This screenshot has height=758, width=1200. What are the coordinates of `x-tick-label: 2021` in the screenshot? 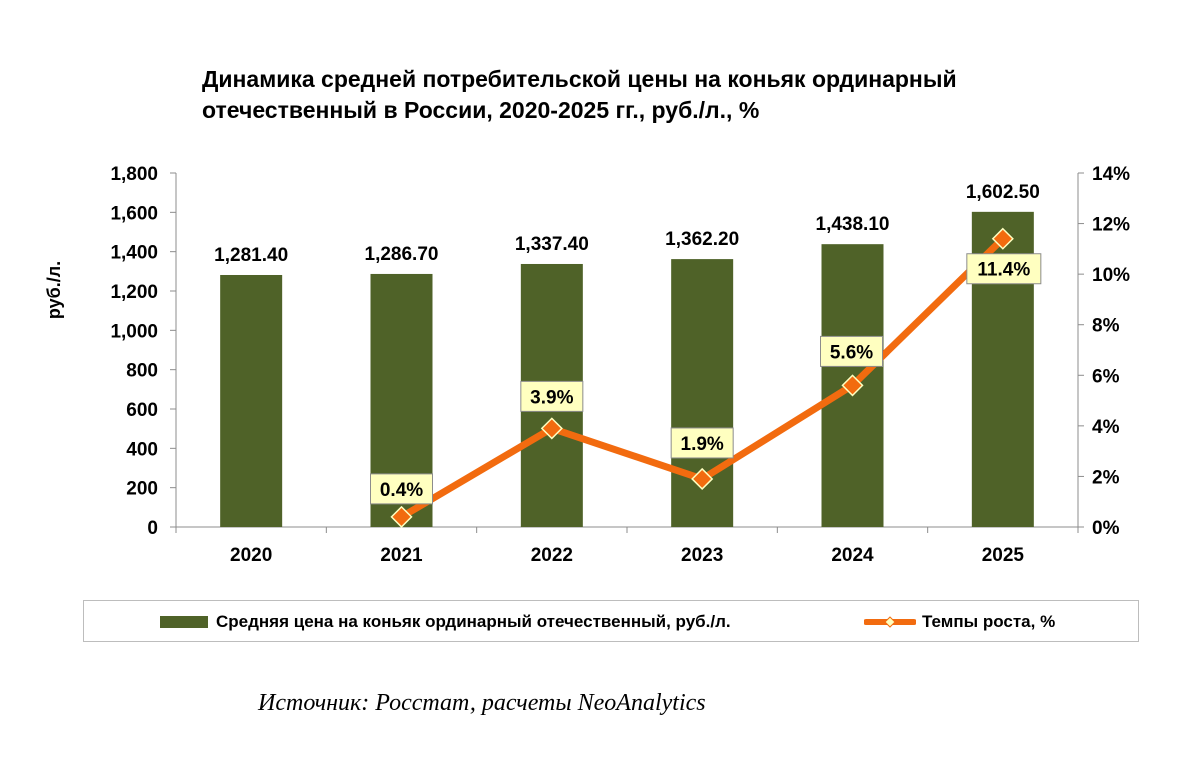 It's located at (401, 555).